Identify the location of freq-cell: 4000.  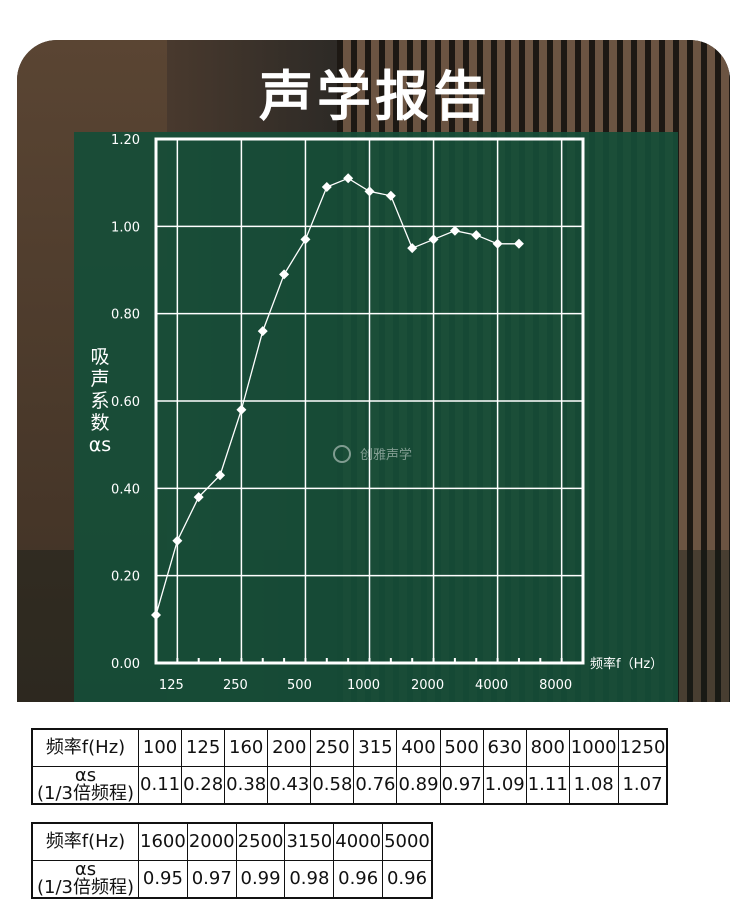
(358, 841).